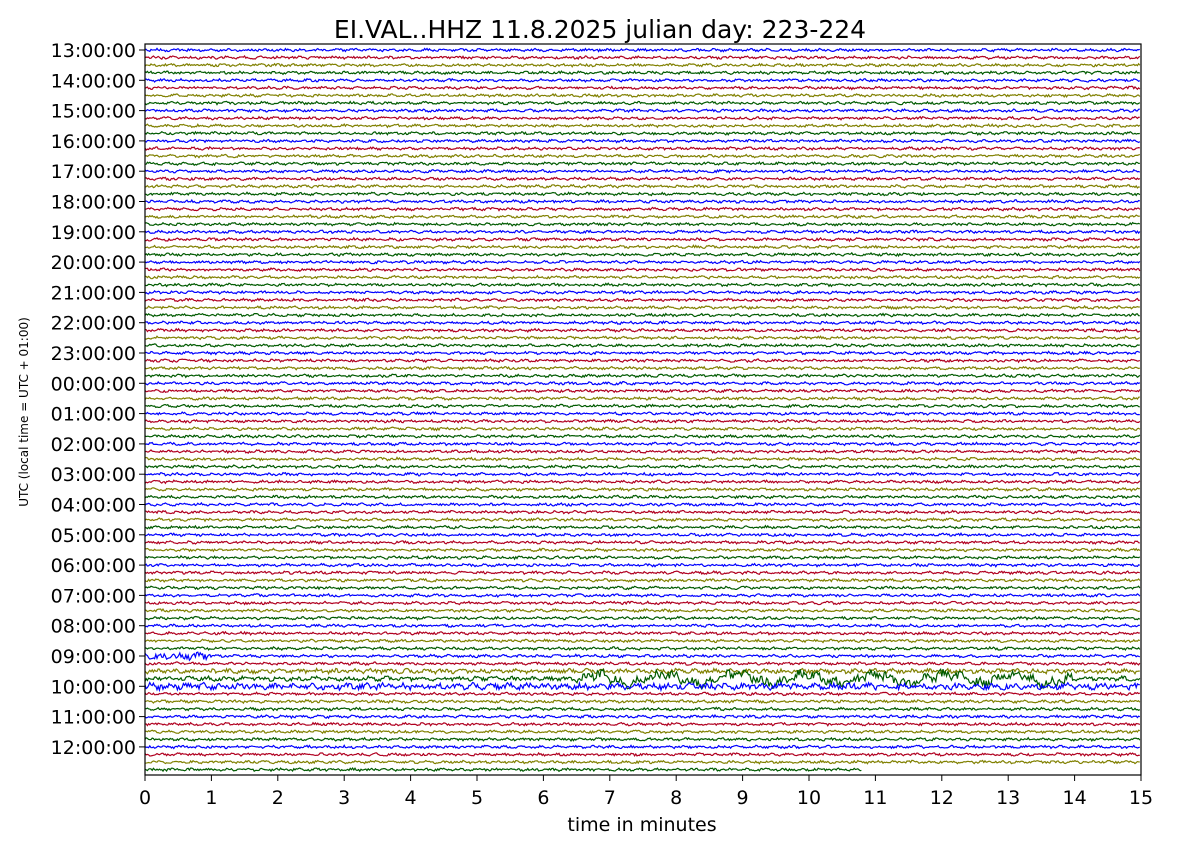 This screenshot has width=1200, height=864. What do you see at coordinates (145, 798) in the screenshot?
I see `x-tick-label: 0` at bounding box center [145, 798].